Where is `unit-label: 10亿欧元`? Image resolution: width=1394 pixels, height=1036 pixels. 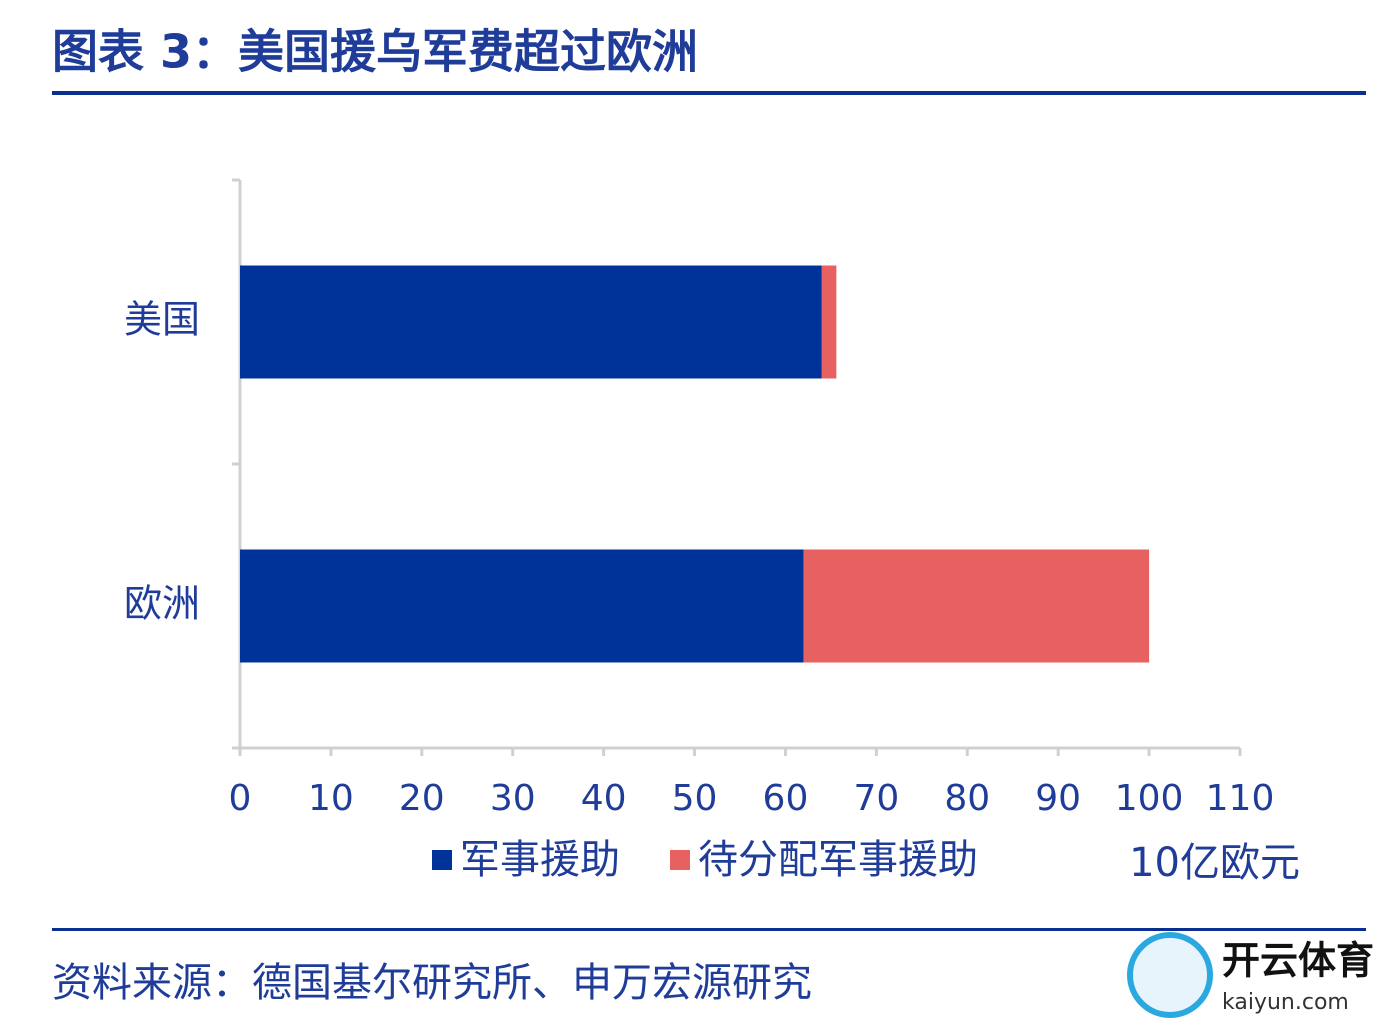
unit-label: 10亿欧元 is located at coordinates (1214, 863).